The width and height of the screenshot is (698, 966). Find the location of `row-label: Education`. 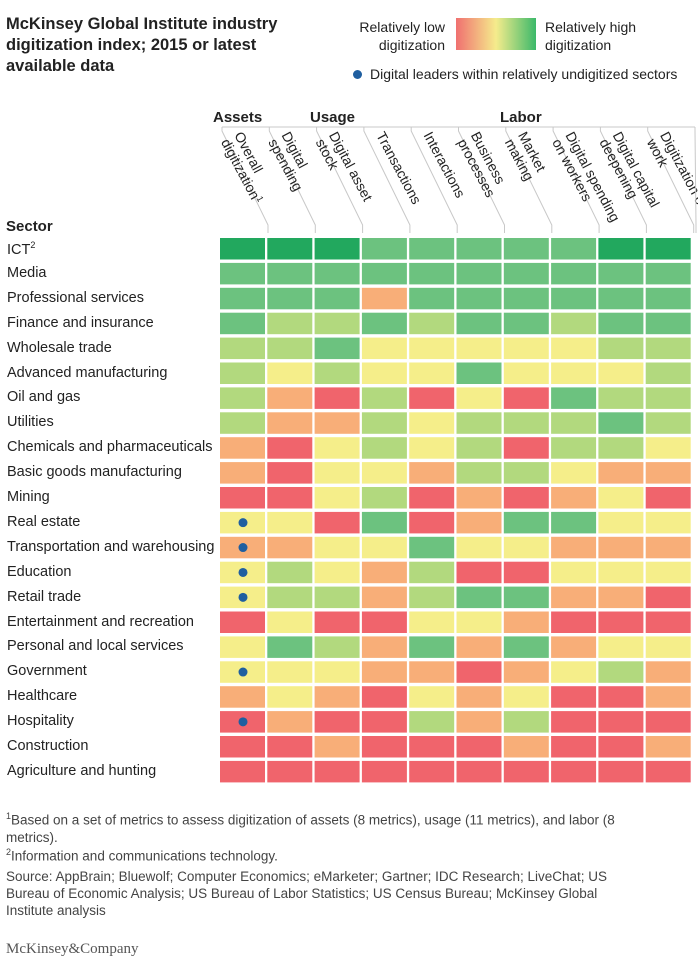

row-label: Education is located at coordinates (39, 572).